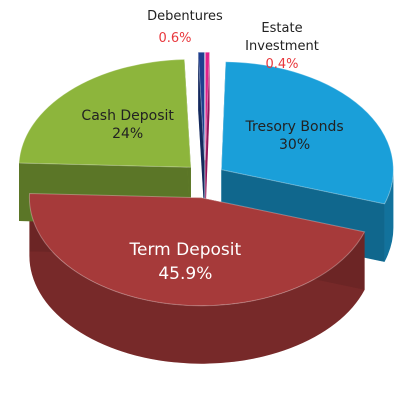 The image size is (405, 414). I want to click on category-name: Tresory Bonds, so click(294, 126).